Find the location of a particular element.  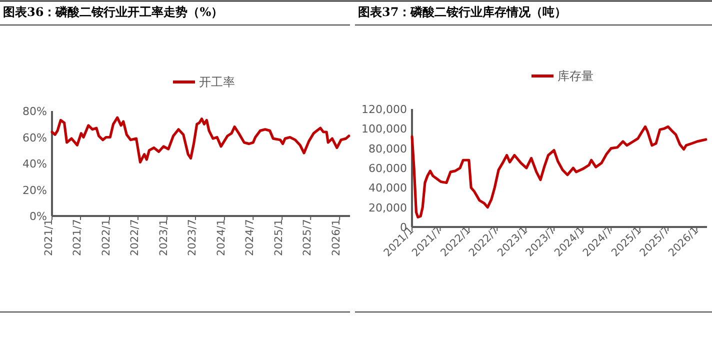

x-tick-label: 2026/1 is located at coordinates (336, 237).